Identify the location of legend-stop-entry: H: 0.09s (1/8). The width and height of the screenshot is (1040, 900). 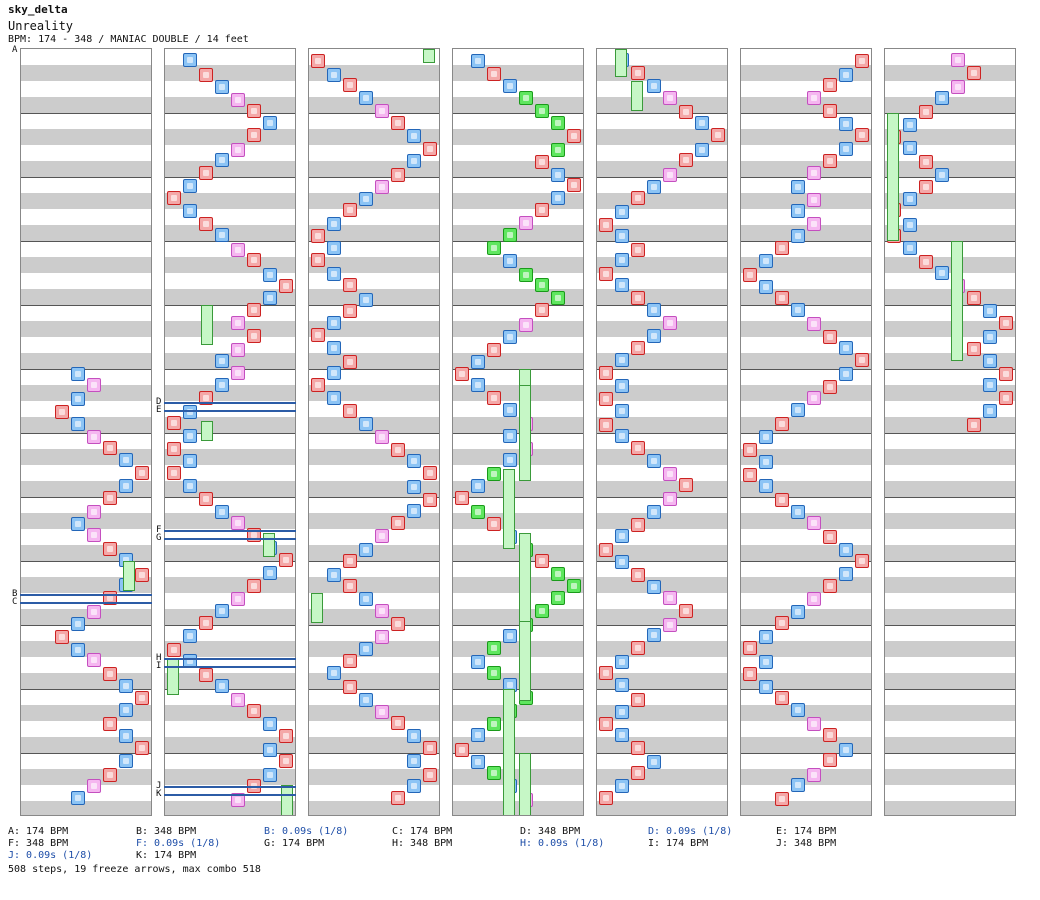
(562, 843).